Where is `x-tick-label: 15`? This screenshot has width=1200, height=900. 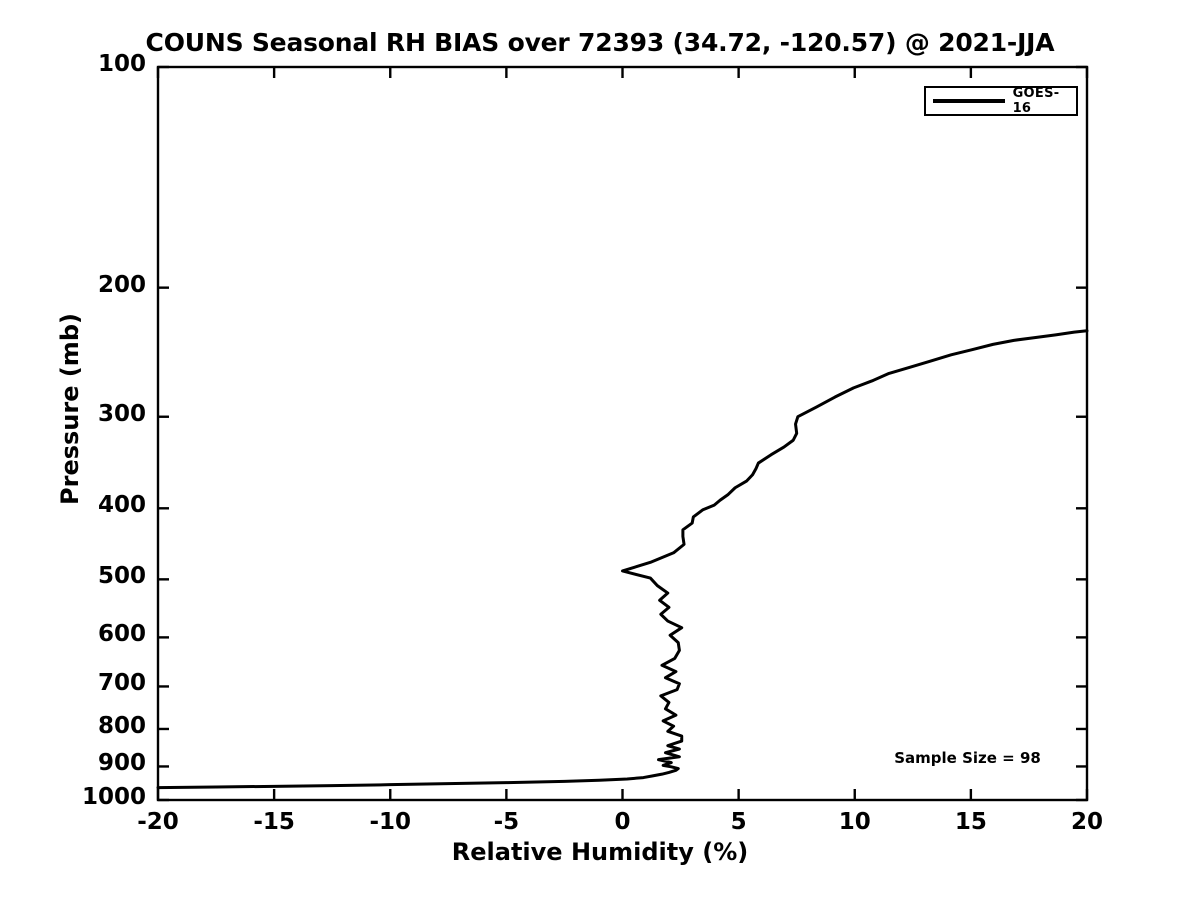 x-tick-label: 15 is located at coordinates (970, 822).